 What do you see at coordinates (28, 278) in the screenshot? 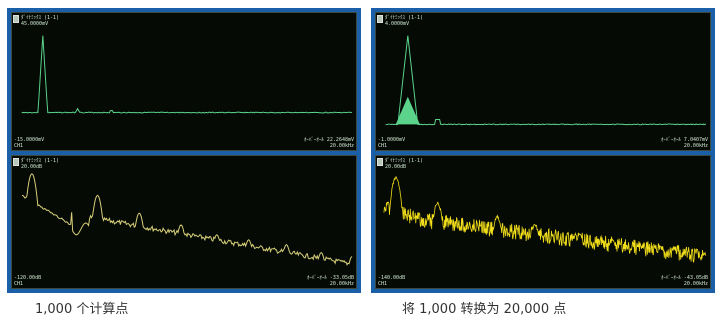
I see `y-axis-min: -120.00dB` at bounding box center [28, 278].